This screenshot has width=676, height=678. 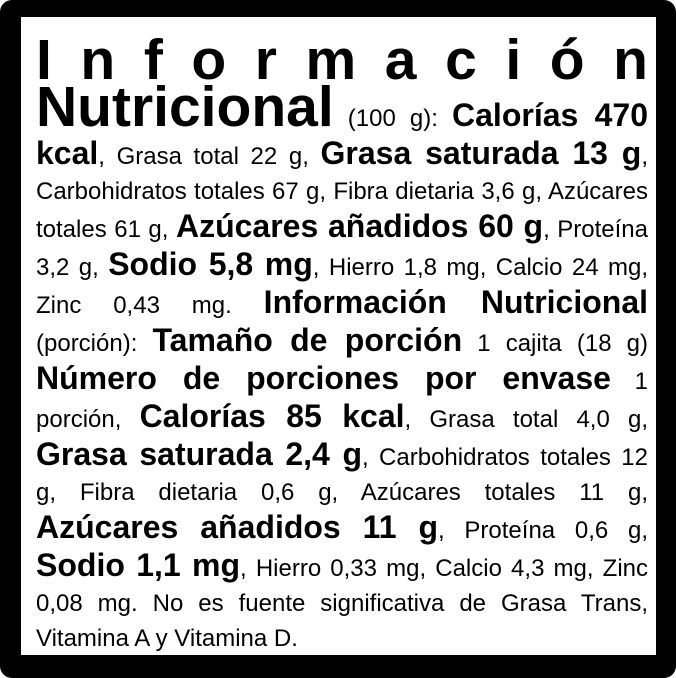 What do you see at coordinates (237, 527) in the screenshot?
I see `azucares-anadidos-porcion: Azúcares añadidos 11 g` at bounding box center [237, 527].